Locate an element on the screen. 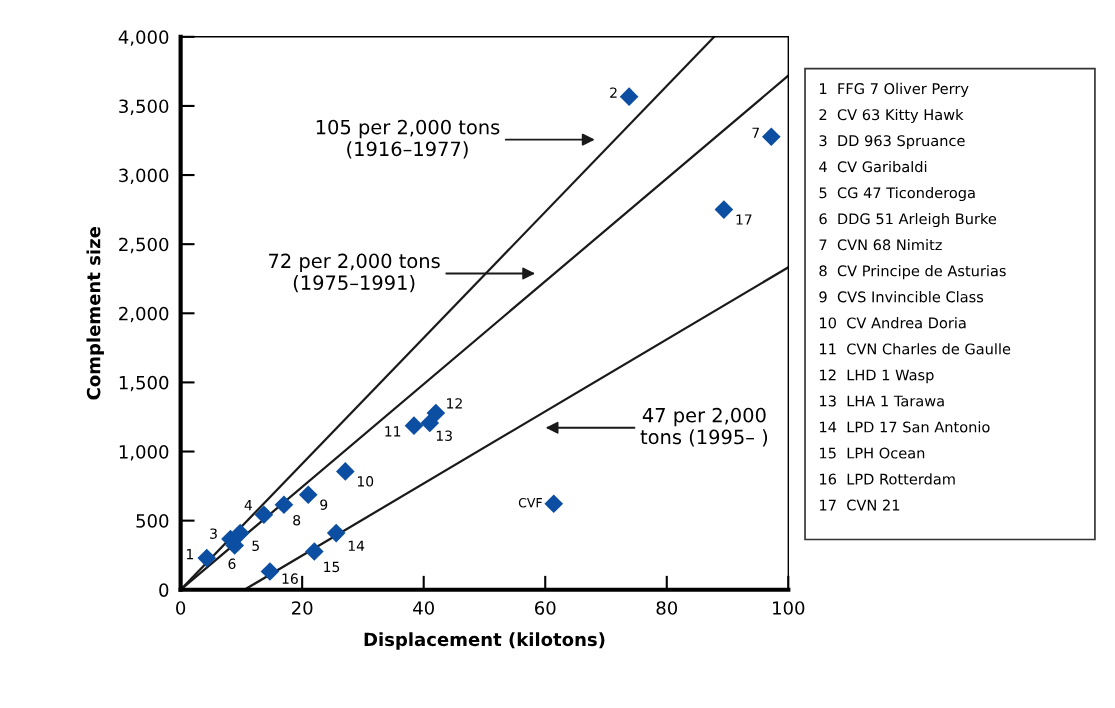  y-tick-label: 1,000 is located at coordinates (144, 452).